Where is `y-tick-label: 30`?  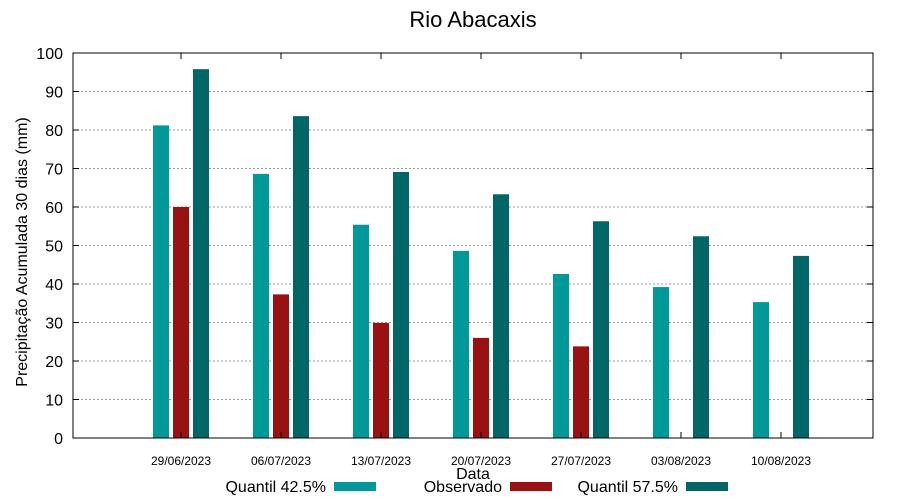
y-tick-label: 30 is located at coordinates (54, 324).